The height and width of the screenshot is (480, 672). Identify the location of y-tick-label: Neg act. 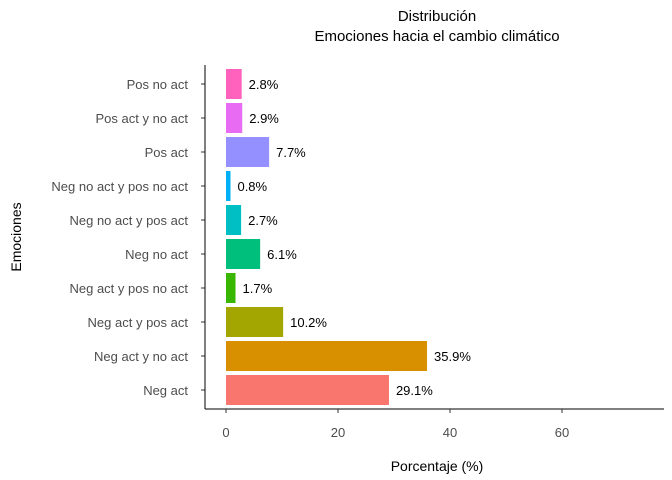
(165, 390).